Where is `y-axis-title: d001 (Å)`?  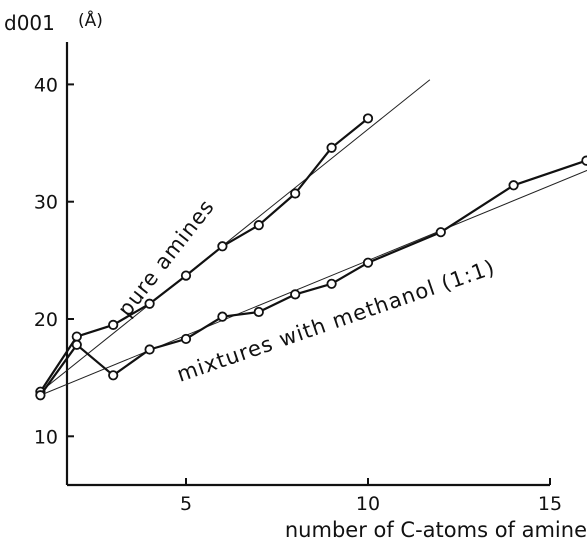
y-axis-title: d001 (Å) is located at coordinates (53, 22).